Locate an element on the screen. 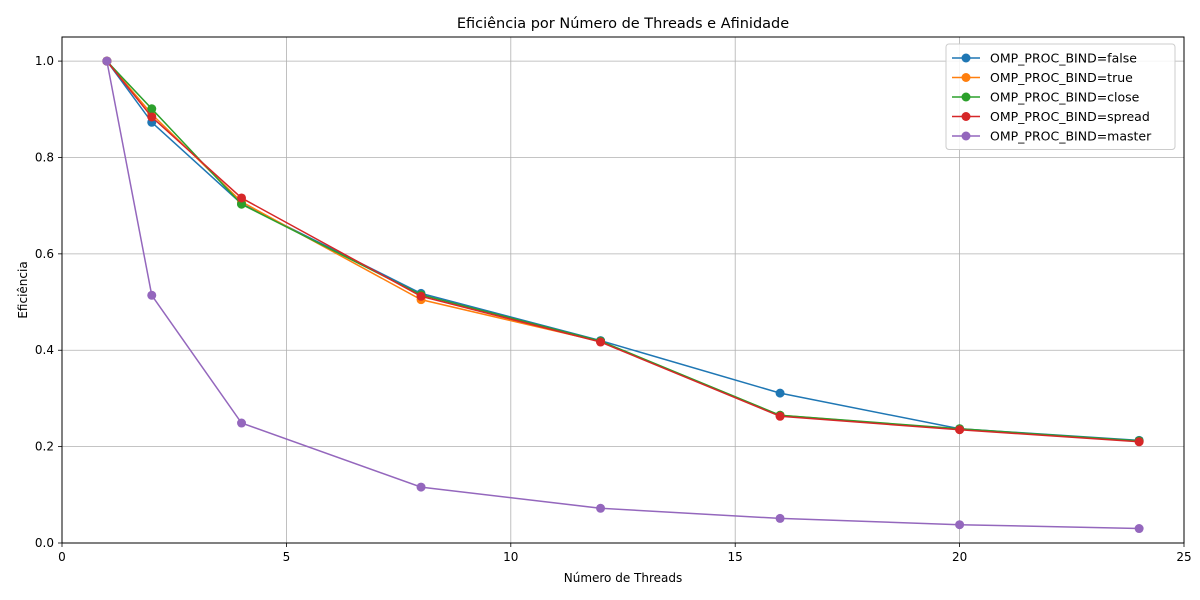  x-axis-ticks: 0 5 10 15 20 25 is located at coordinates (625, 553).